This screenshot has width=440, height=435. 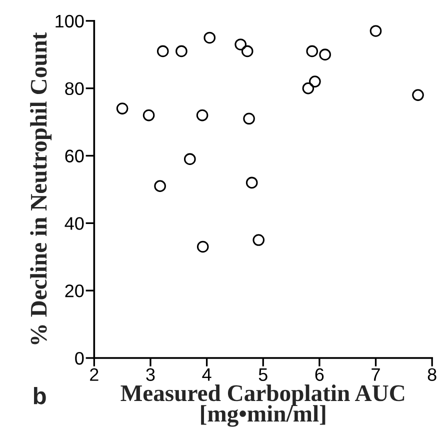 I want to click on y-tick-label: 20, so click(x=74, y=291).